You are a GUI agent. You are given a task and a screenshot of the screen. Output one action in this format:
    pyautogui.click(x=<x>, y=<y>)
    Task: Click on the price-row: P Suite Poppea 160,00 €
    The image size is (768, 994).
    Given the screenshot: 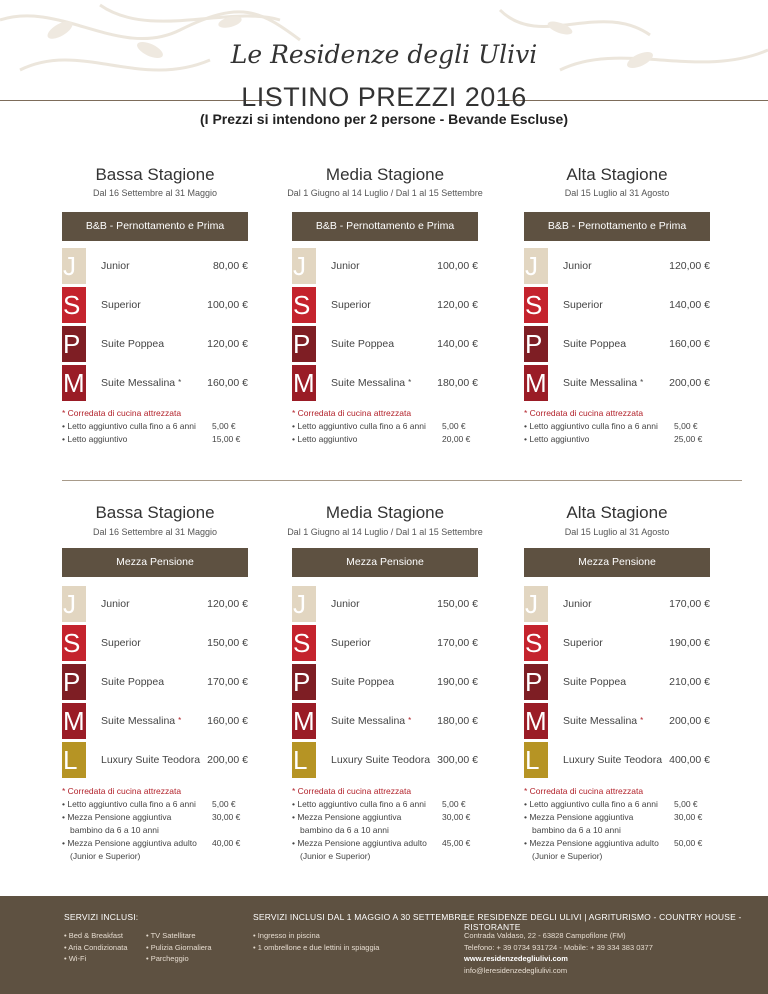 What is the action you would take?
    pyautogui.click(x=617, y=344)
    